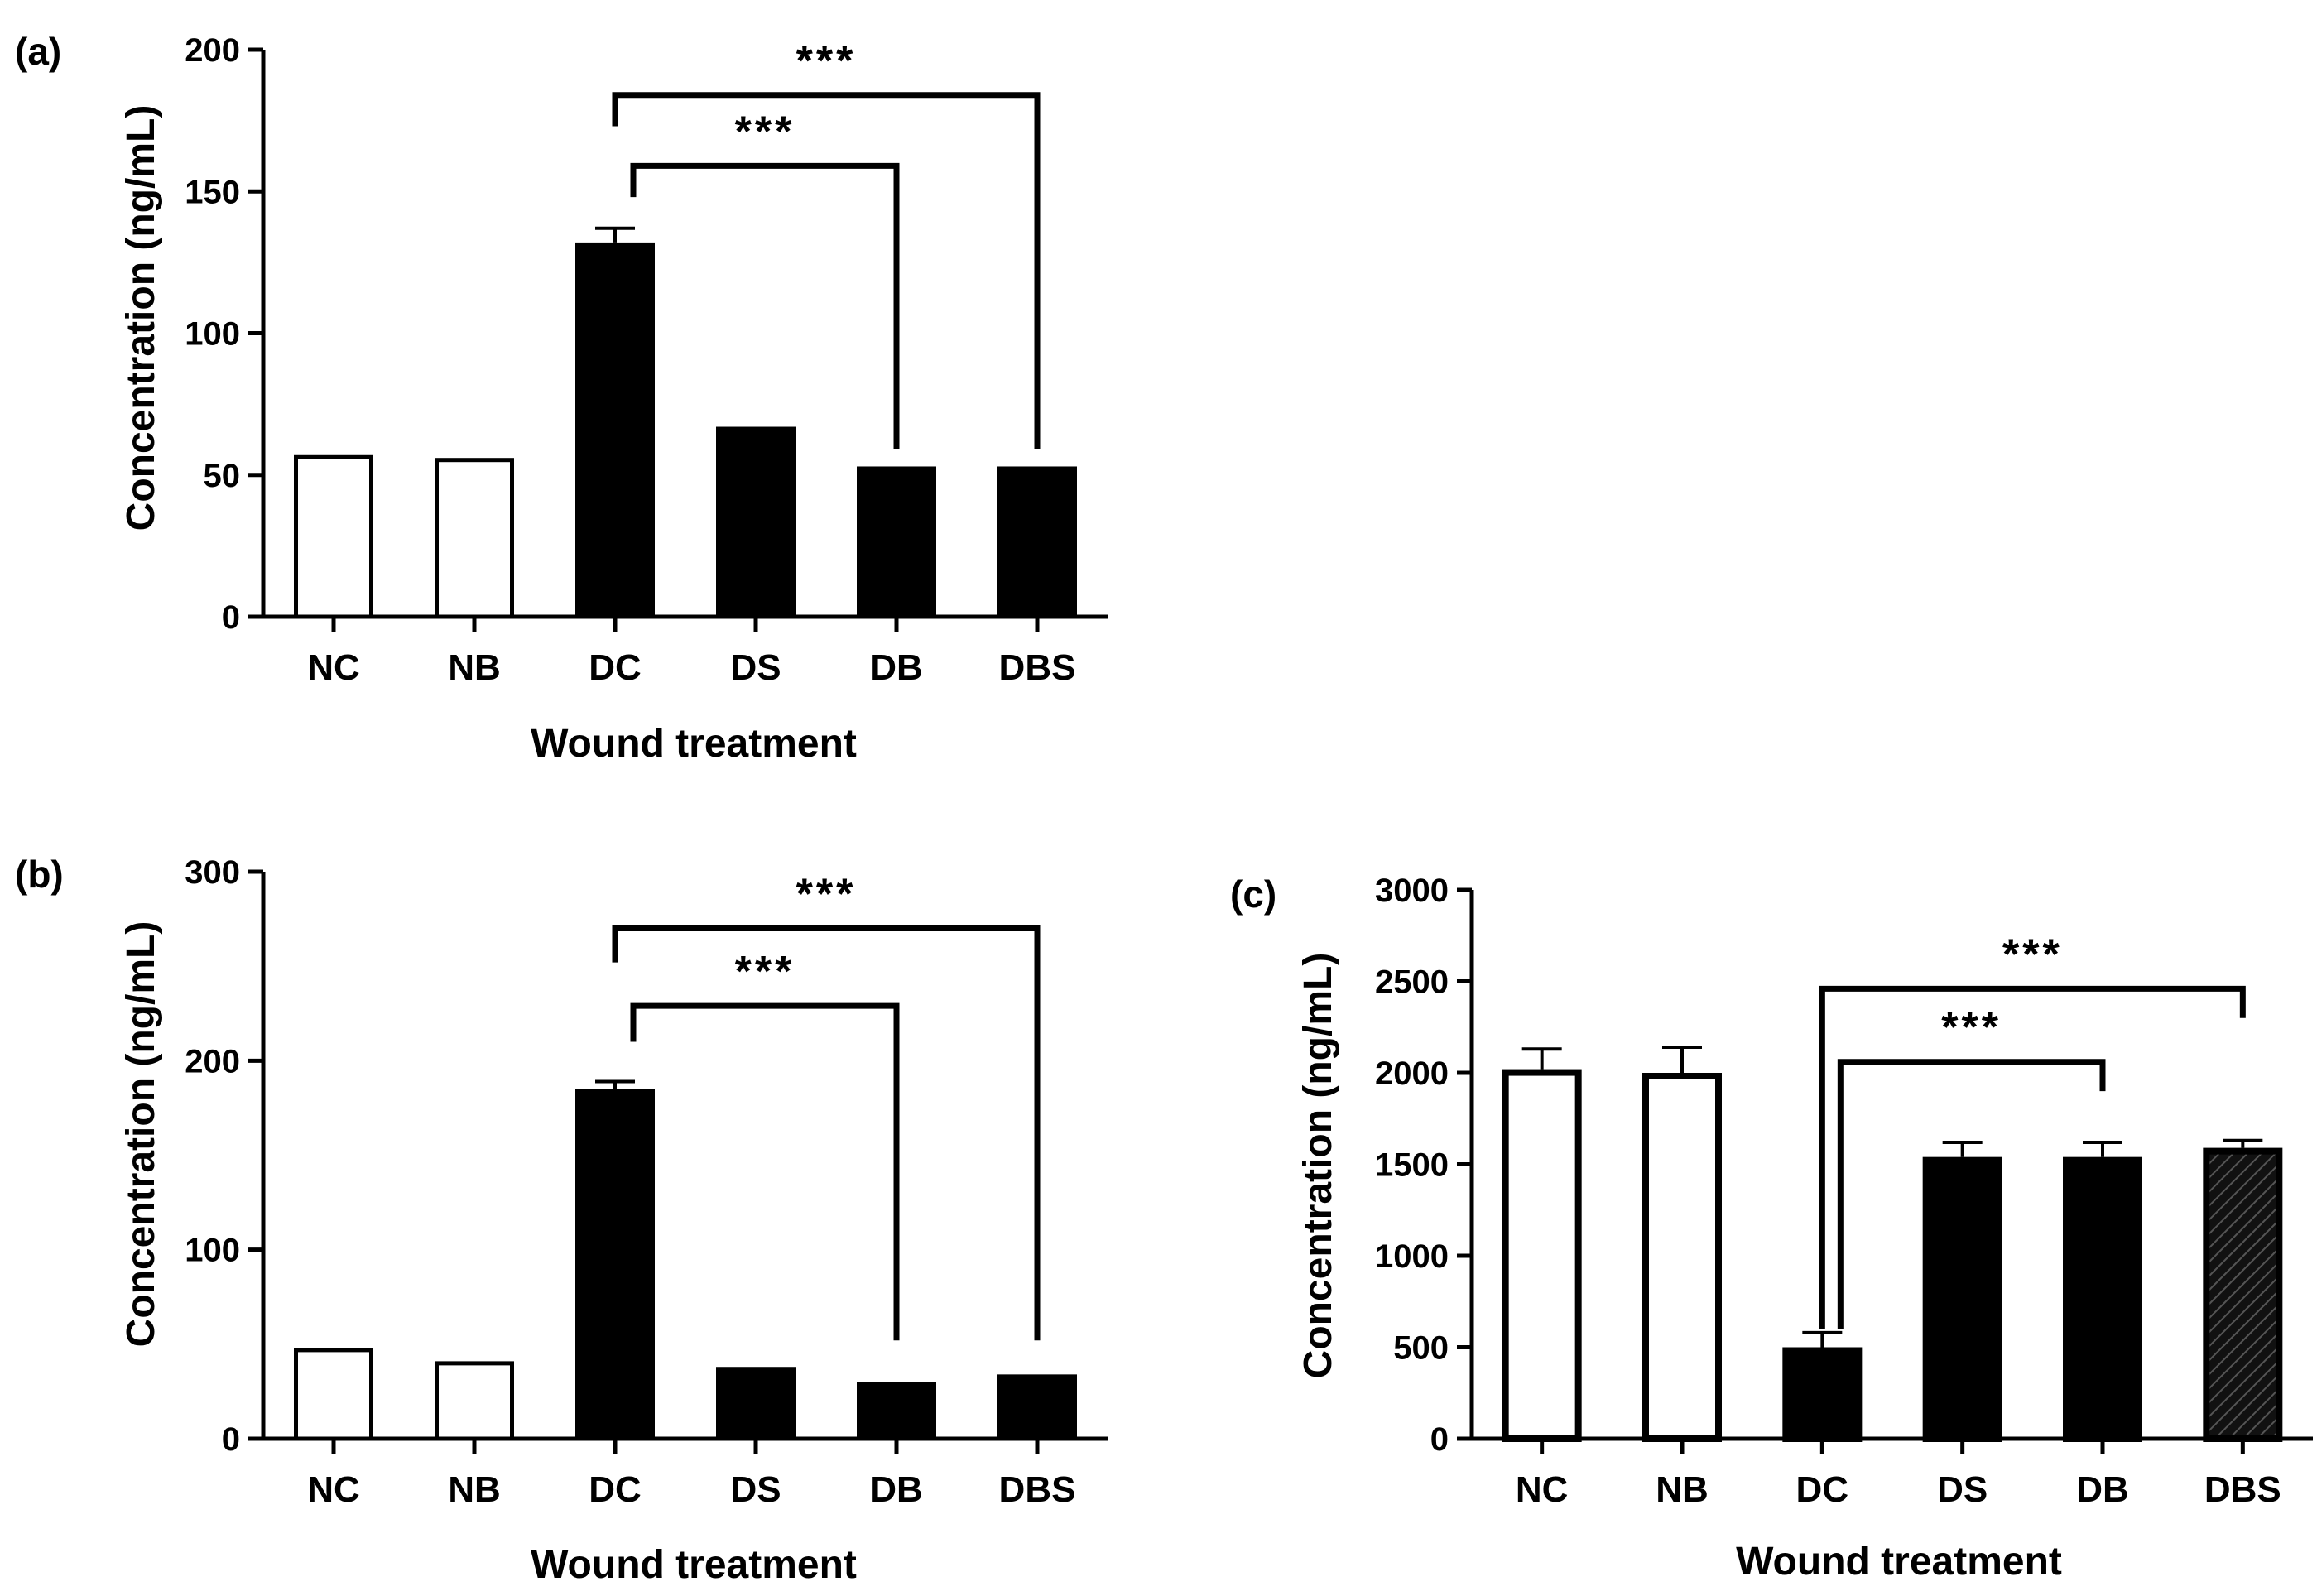  What do you see at coordinates (1037, 1489) in the screenshot?
I see `panel-b-x-tick-label-dbs: DBS` at bounding box center [1037, 1489].